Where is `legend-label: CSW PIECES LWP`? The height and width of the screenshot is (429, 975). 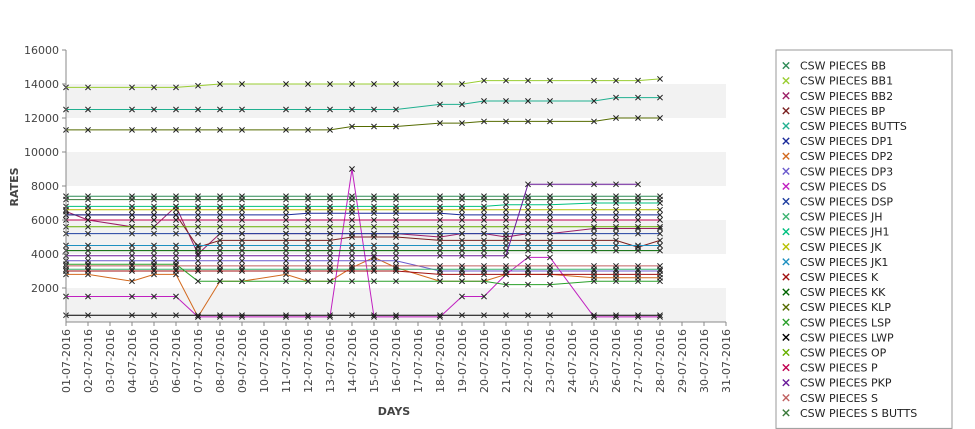
legend-label: CSW PIECES LWP is located at coordinates (847, 337).